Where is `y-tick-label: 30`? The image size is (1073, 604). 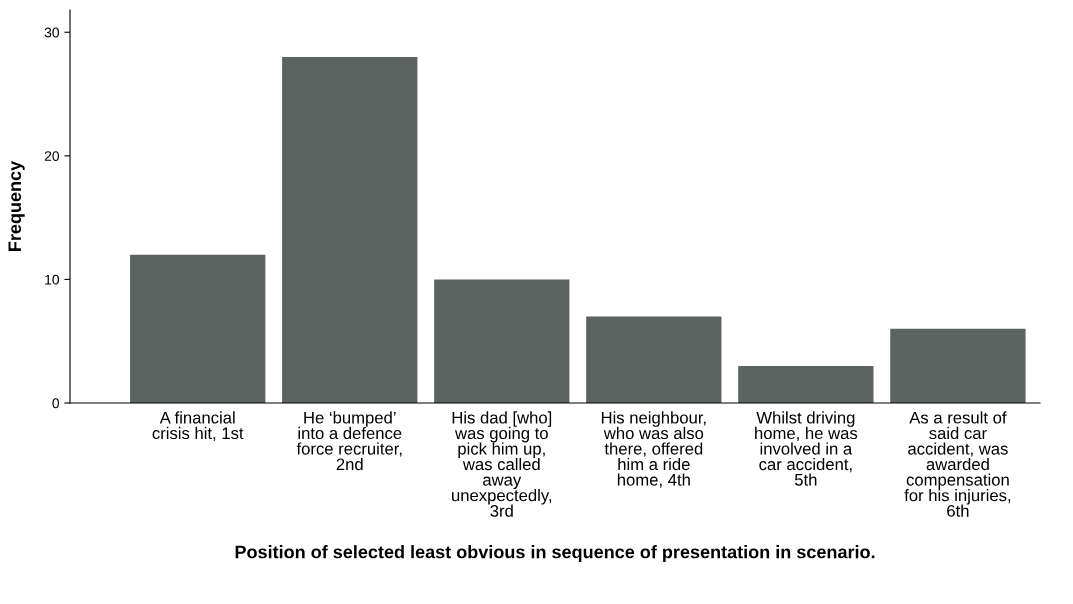
y-tick-label: 30 is located at coordinates (52, 32).